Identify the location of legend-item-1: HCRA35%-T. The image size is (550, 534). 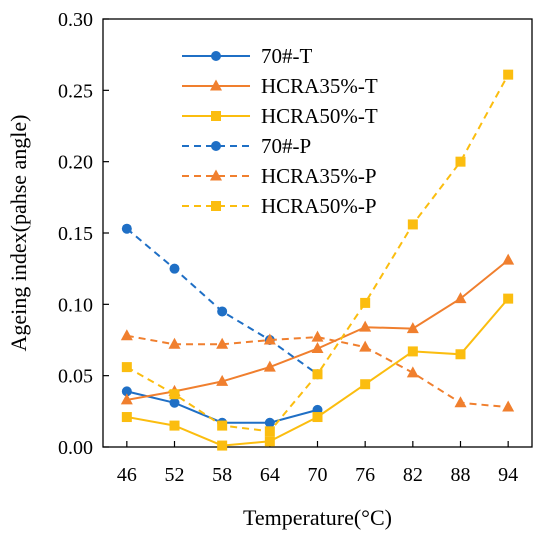
(280, 86).